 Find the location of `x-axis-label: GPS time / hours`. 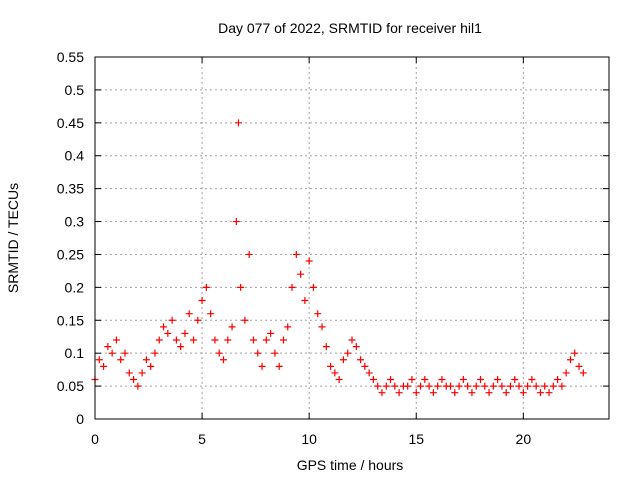

x-axis-label: GPS time / hours is located at coordinates (350, 465).